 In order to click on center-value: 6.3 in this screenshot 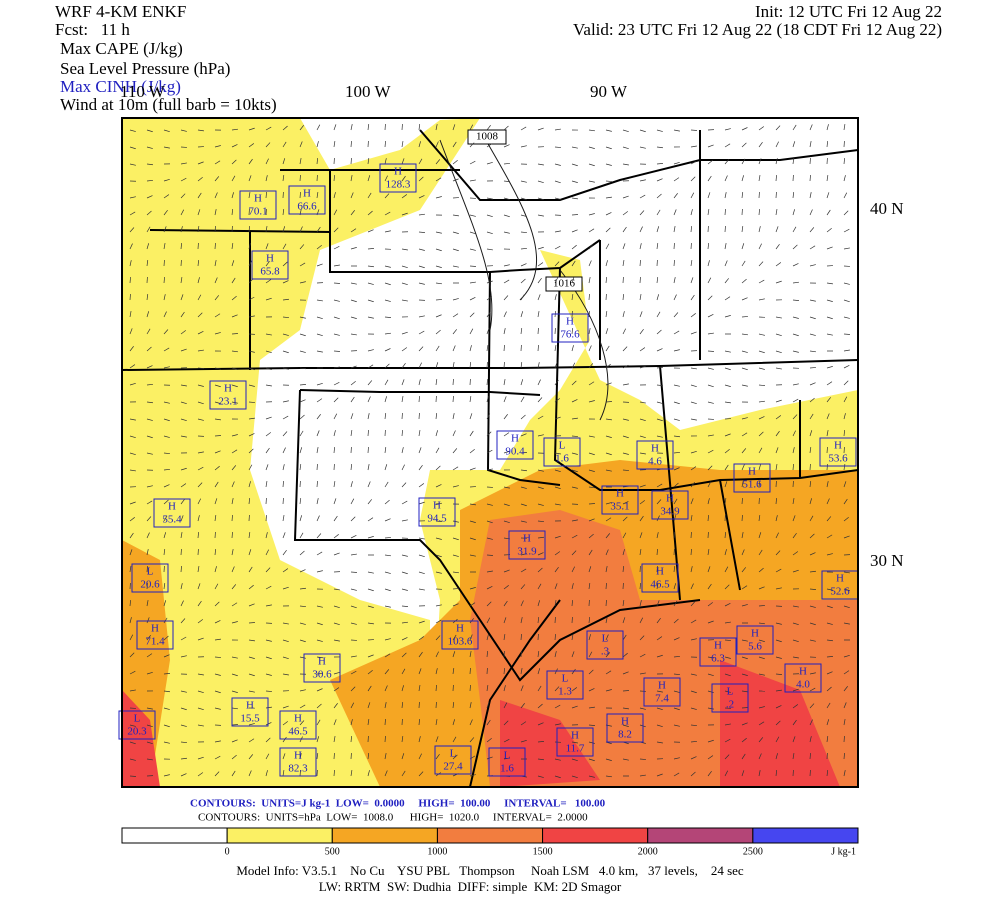, I will do `click(718, 659)`.